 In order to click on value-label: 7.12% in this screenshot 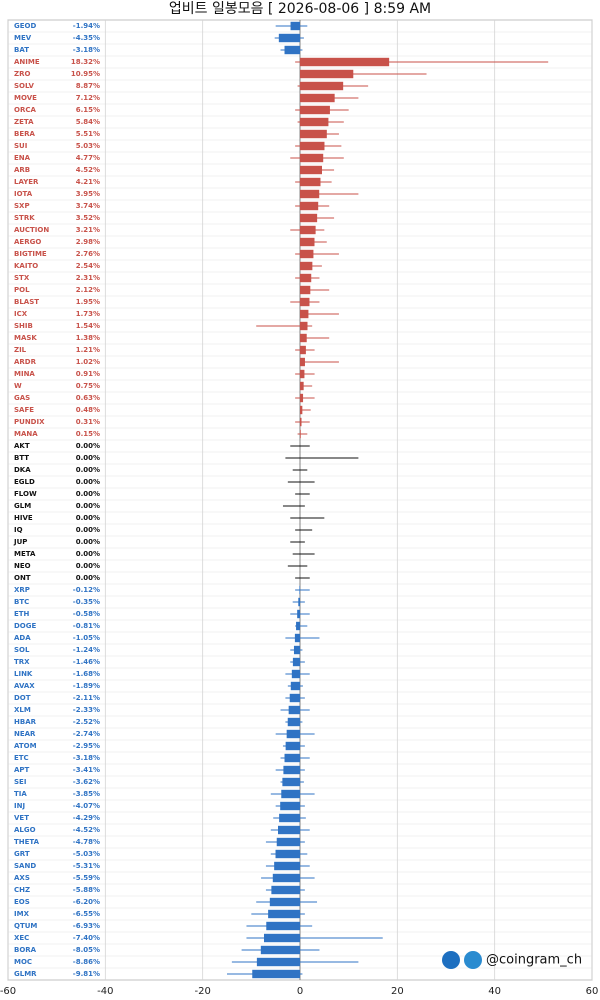, I will do `click(88, 98)`.